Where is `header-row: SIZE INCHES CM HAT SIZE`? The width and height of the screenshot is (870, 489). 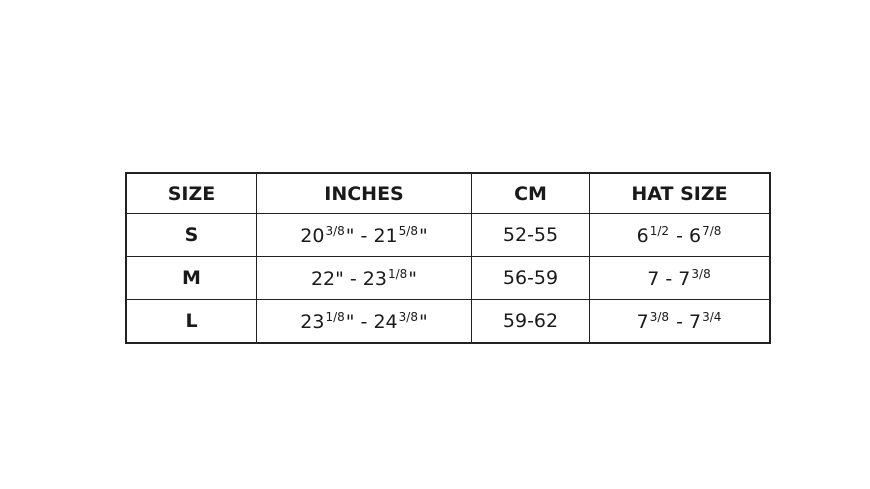 header-row: SIZE INCHES CM HAT SIZE is located at coordinates (448, 193).